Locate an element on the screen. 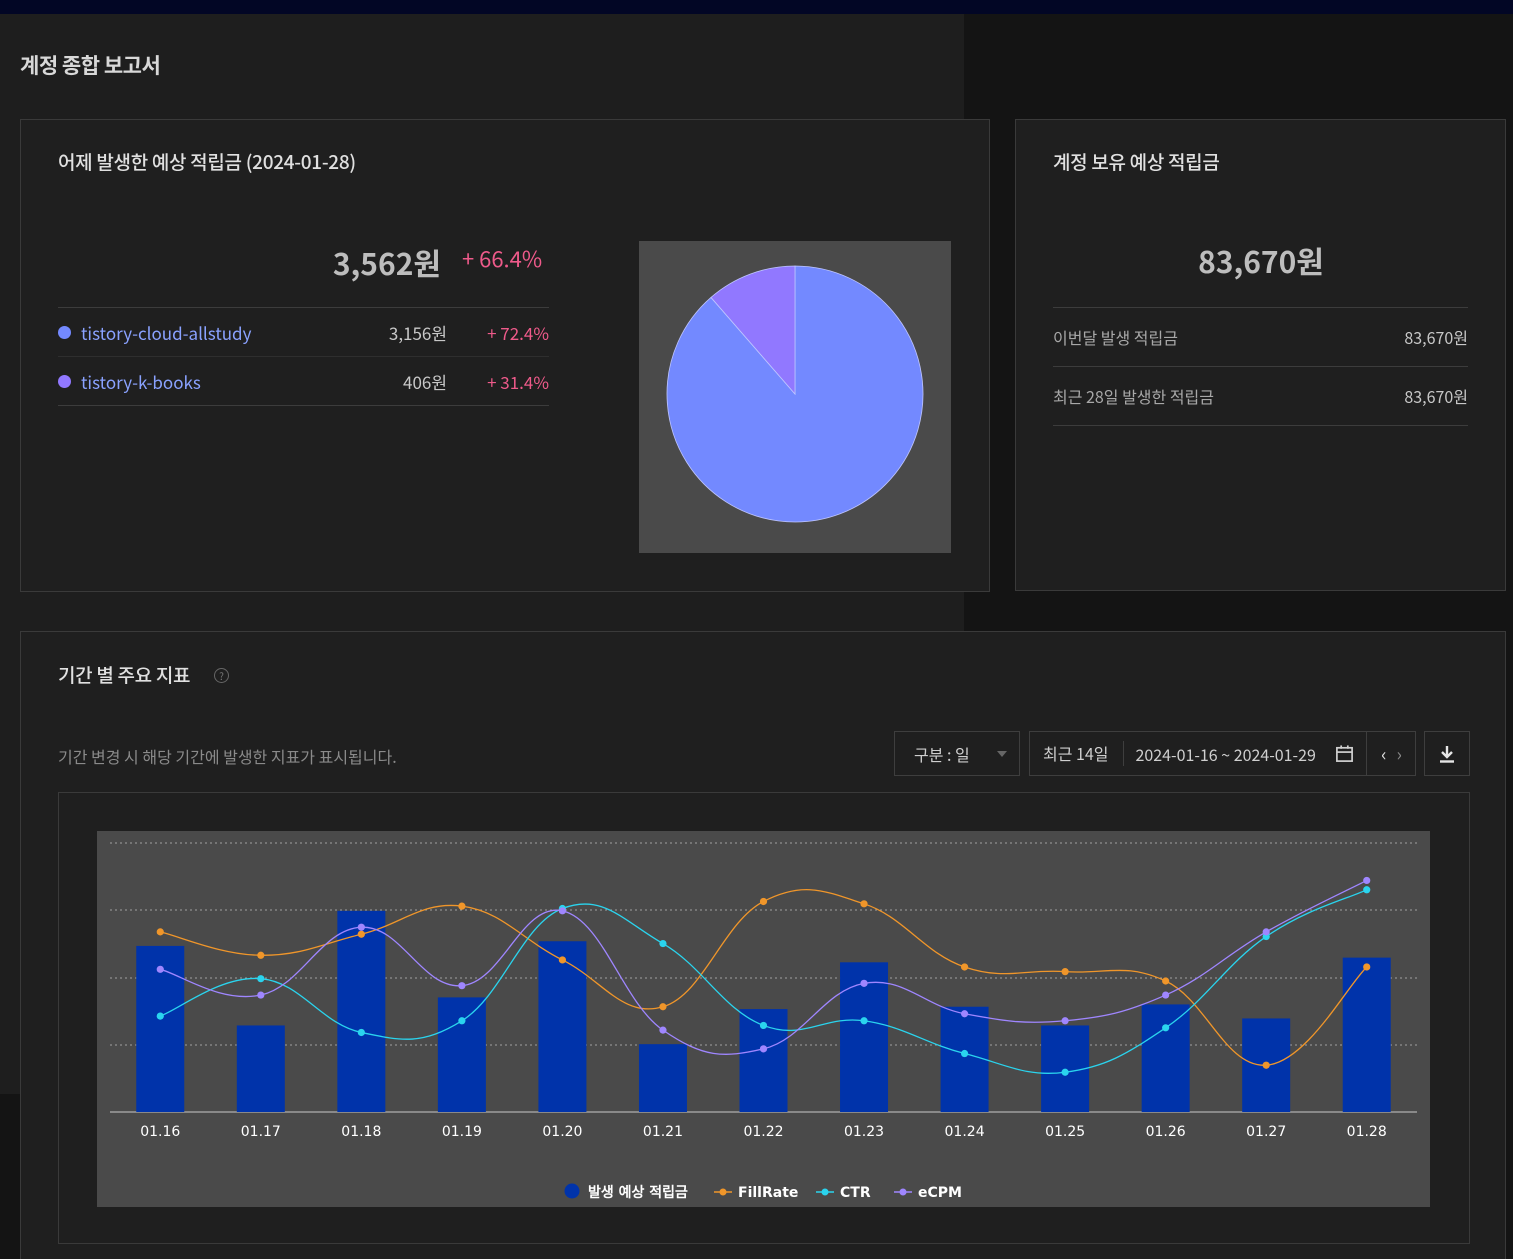 This screenshot has height=1259, width=1513. x-tick-label: 01.17 is located at coordinates (261, 1132).